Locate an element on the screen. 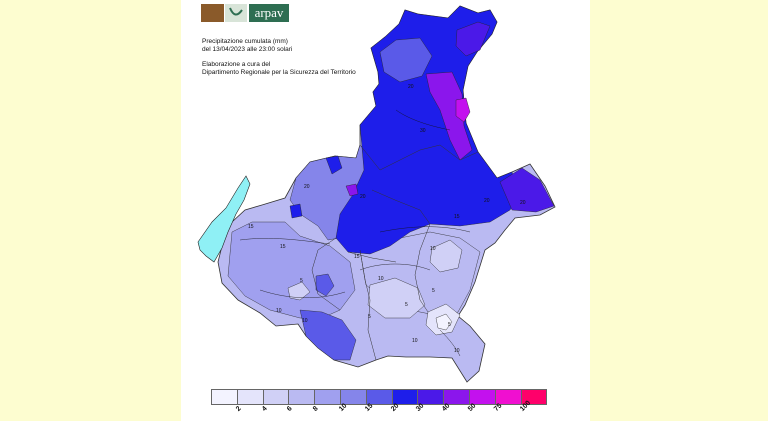  contour-label: 30 is located at coordinates (423, 131).